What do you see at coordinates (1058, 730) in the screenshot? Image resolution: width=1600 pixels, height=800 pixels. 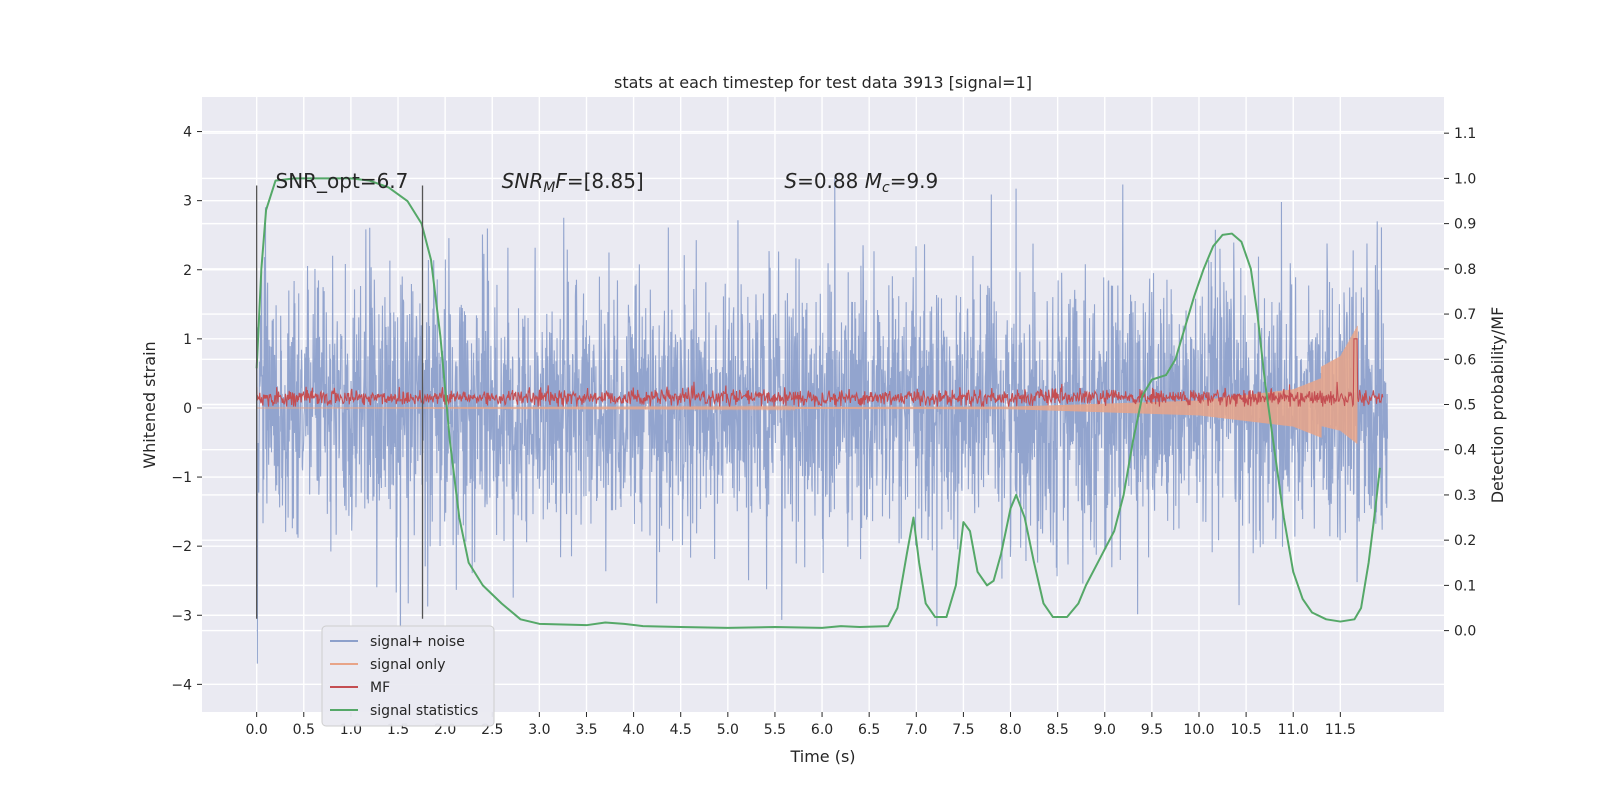 I see `x-tick-label: 8.5` at bounding box center [1058, 730].